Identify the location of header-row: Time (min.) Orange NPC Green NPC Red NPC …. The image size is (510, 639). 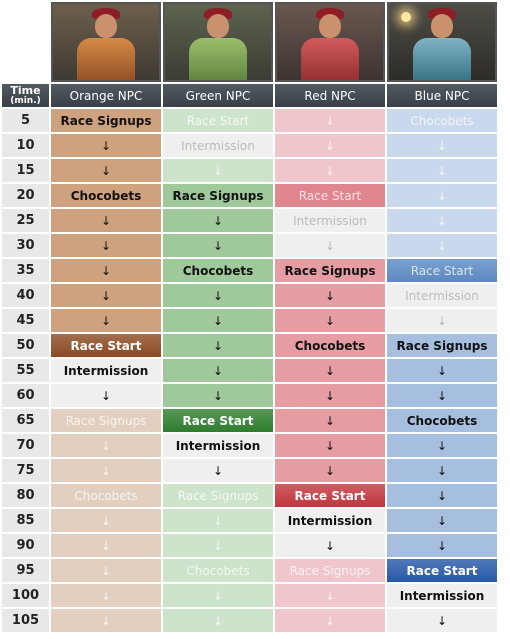
(249, 95).